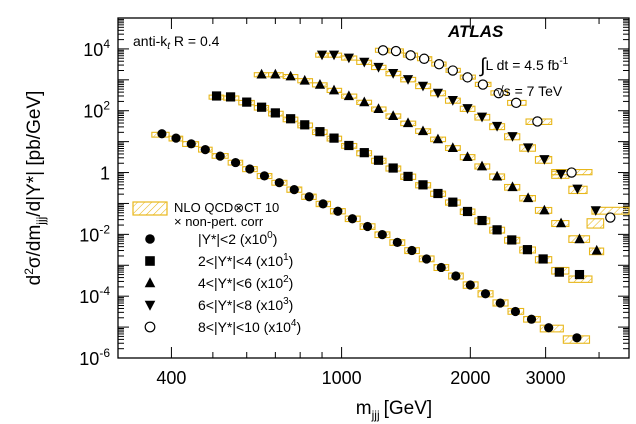 The image size is (636, 424). What do you see at coordinates (94, 203) in the screenshot?
I see `y-tick-labels: 10⁻⁶ 10⁻⁴ 10⁻² 1 10² 10⁴` at bounding box center [94, 203].